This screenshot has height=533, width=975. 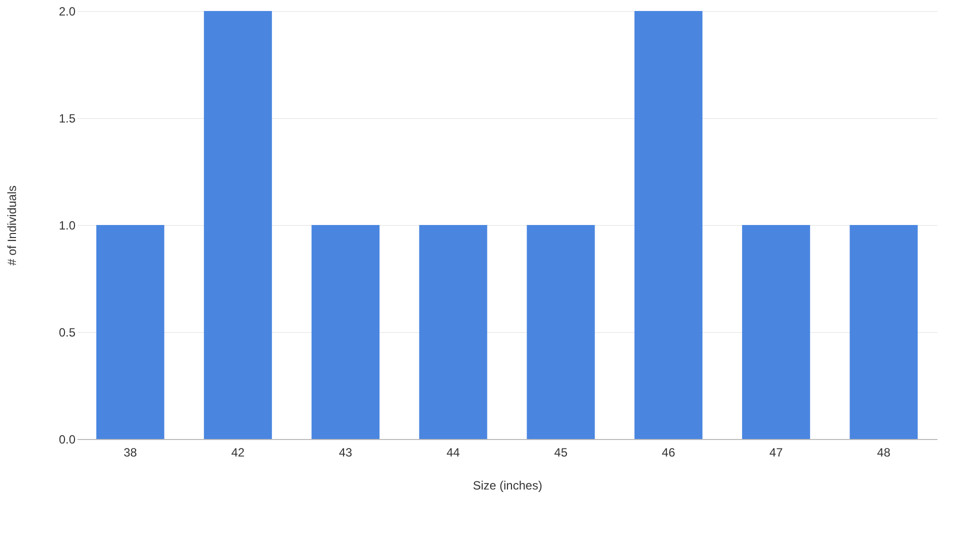 I want to click on y-tick-label: 1.0, so click(x=67, y=225).